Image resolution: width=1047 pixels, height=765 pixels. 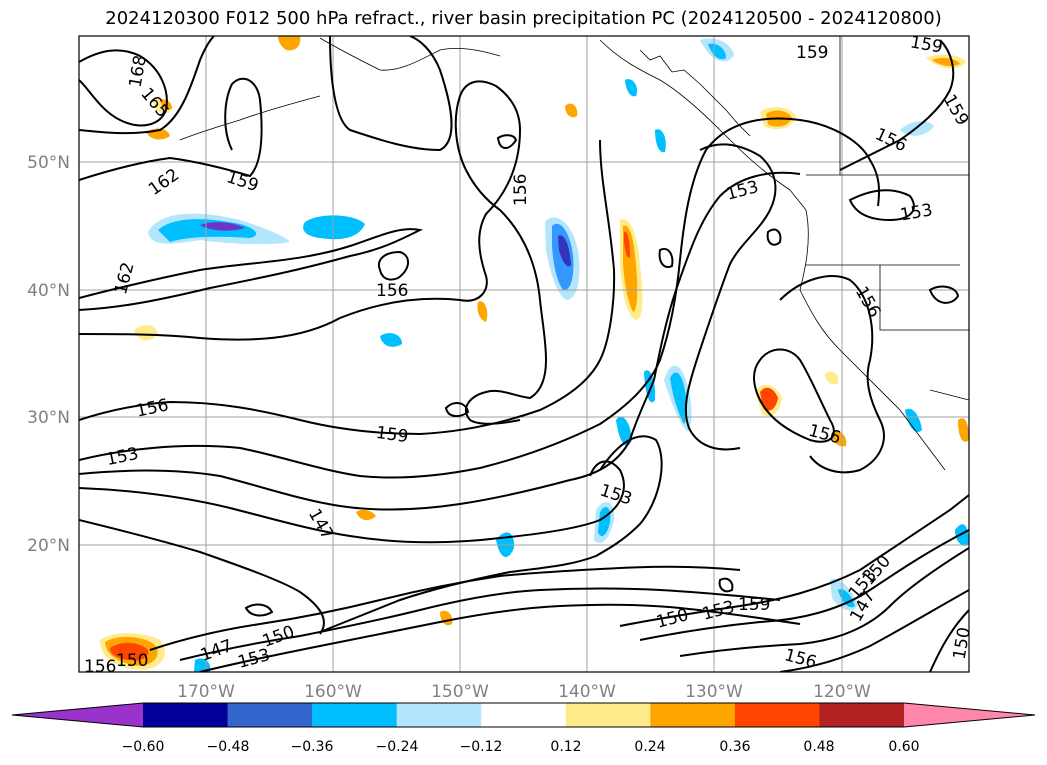 What do you see at coordinates (77, 715) in the screenshot?
I see `colorbar-extend-min` at bounding box center [77, 715].